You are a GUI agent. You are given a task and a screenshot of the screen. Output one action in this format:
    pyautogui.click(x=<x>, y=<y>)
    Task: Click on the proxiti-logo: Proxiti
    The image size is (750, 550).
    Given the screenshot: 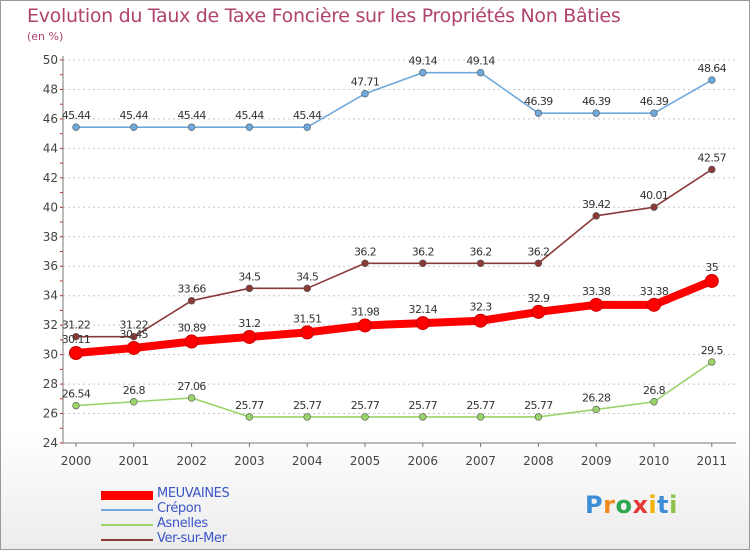 What is the action you would take?
    pyautogui.click(x=631, y=505)
    